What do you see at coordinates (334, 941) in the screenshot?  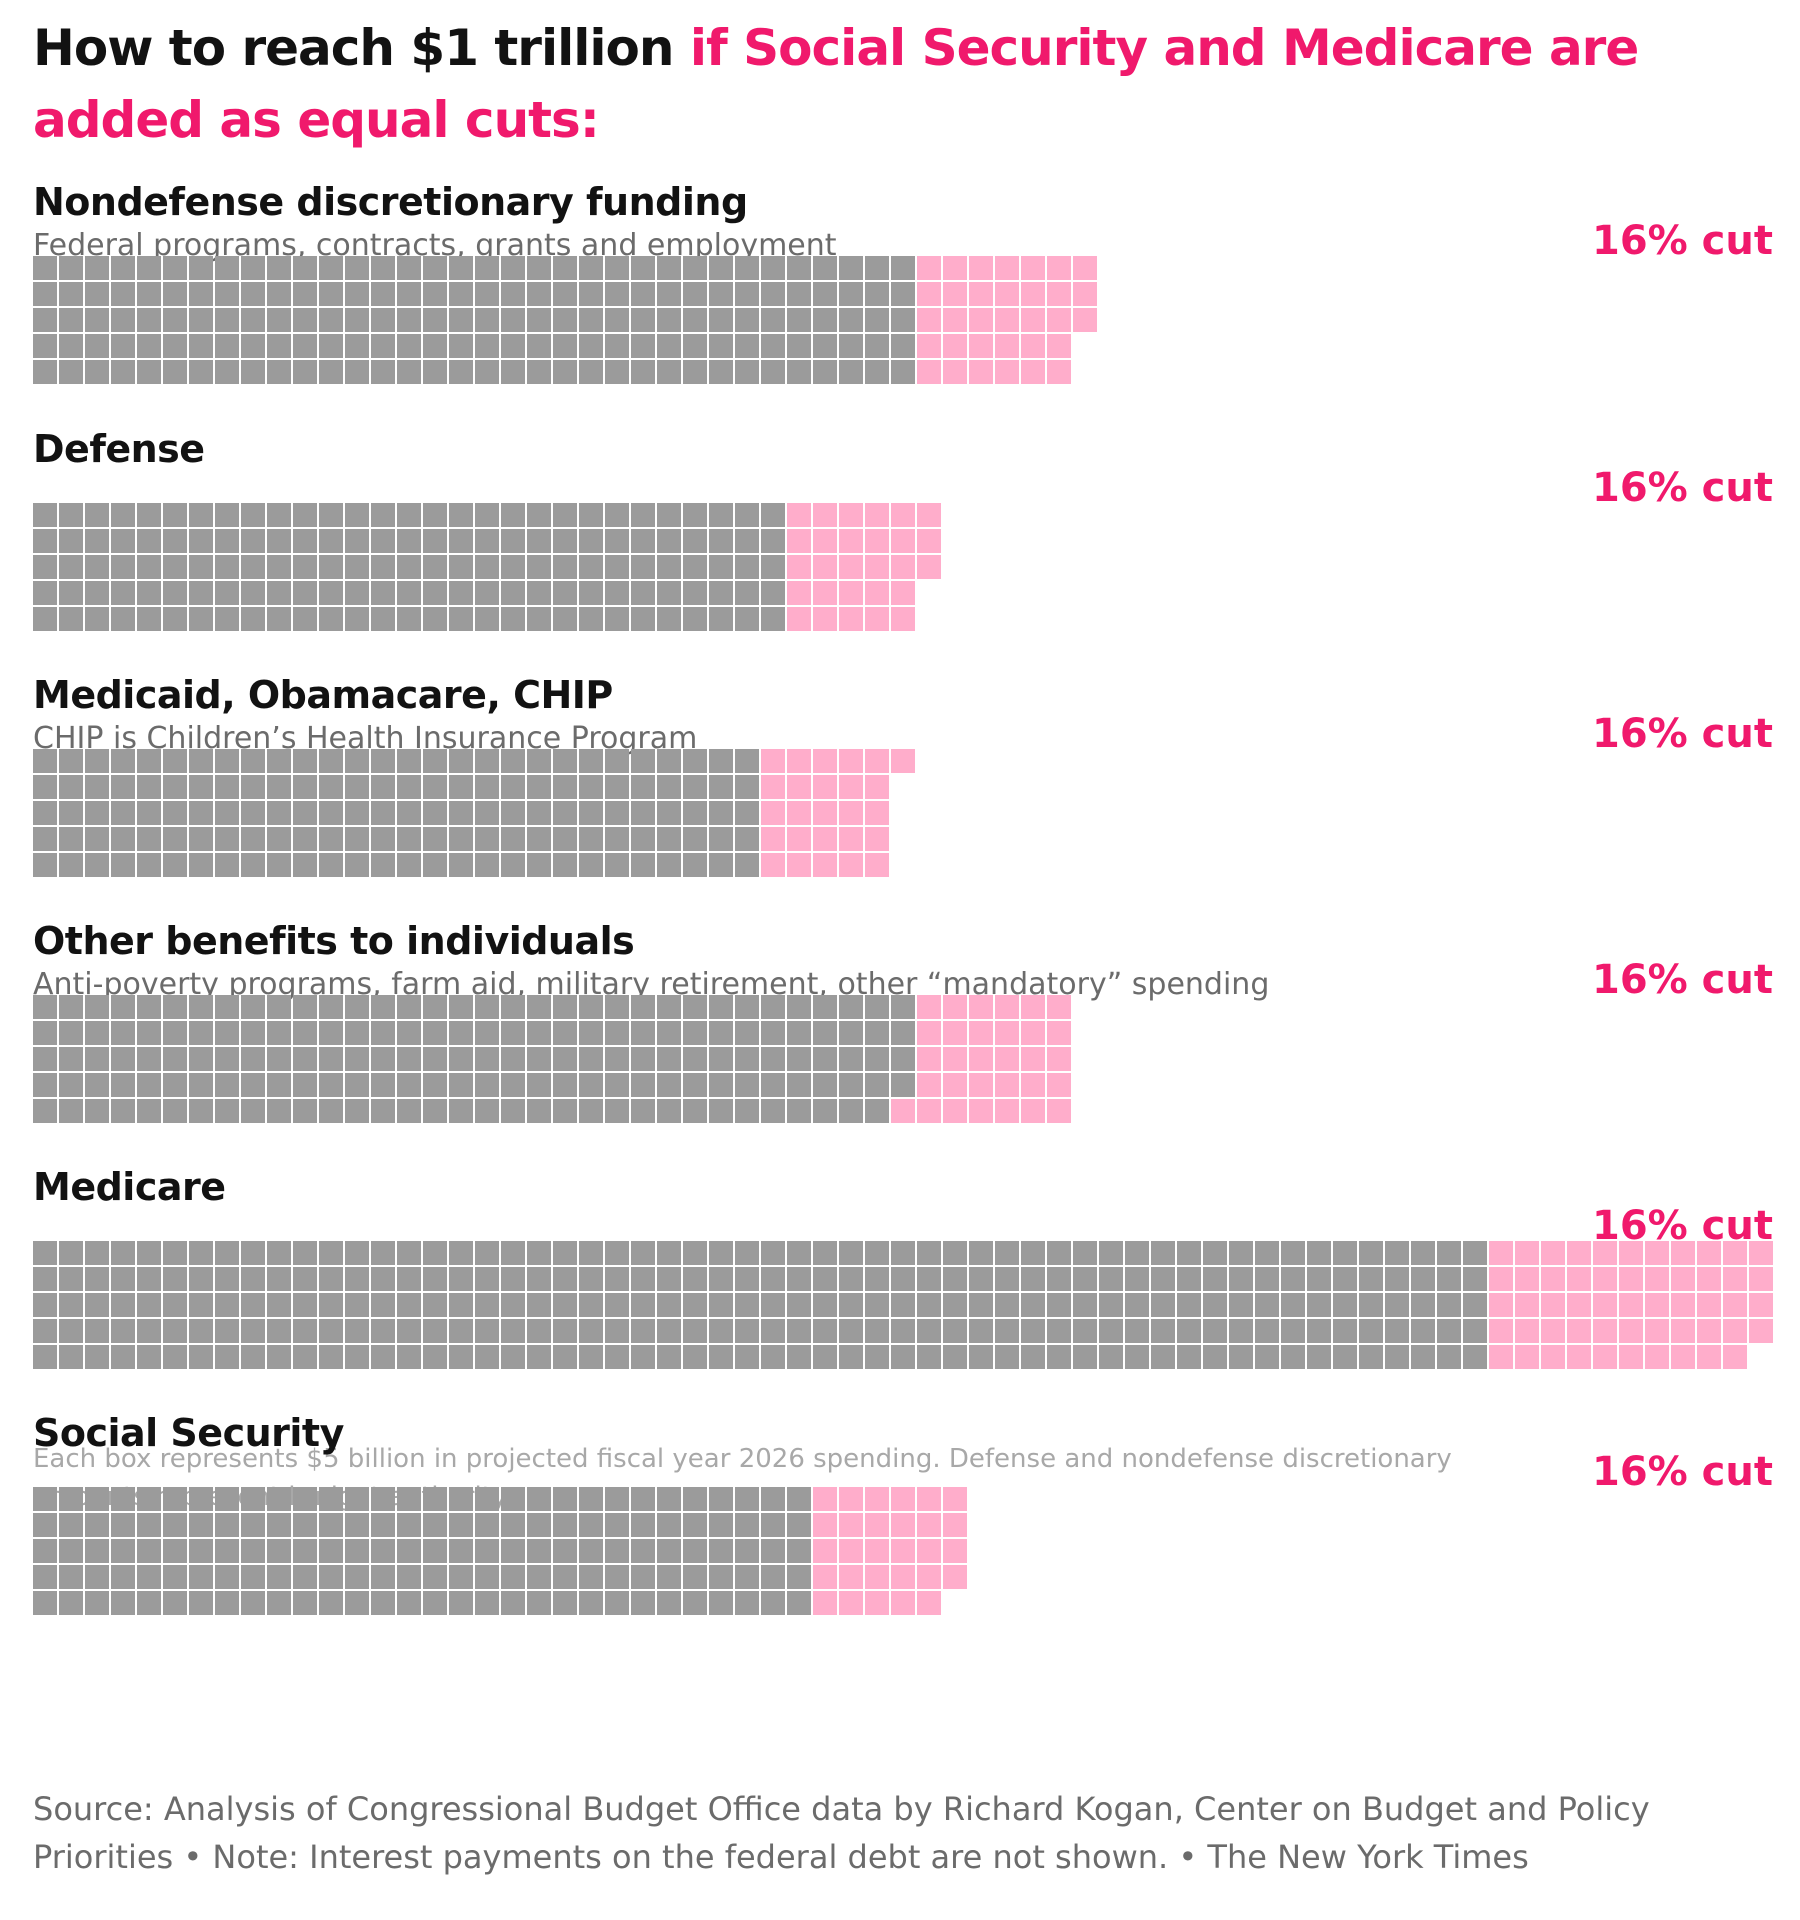 I see `section-title: Other benefits to individuals` at bounding box center [334, 941].